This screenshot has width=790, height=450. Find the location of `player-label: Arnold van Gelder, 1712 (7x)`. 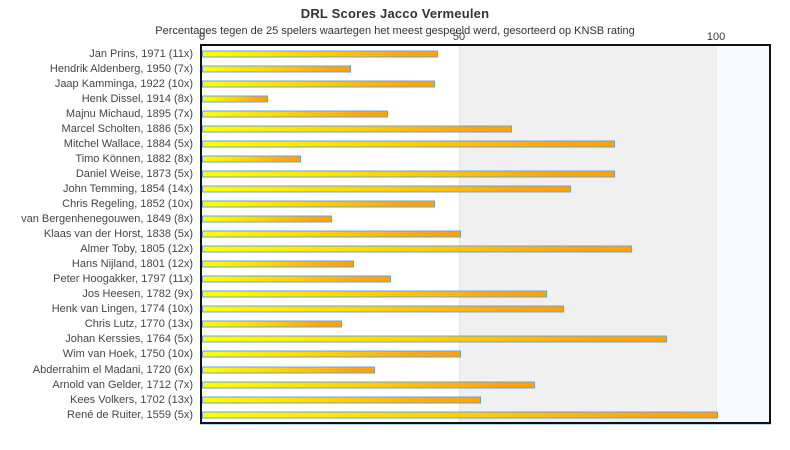

player-label: Arnold van Gelder, 1712 (7x) is located at coordinates (122, 384).